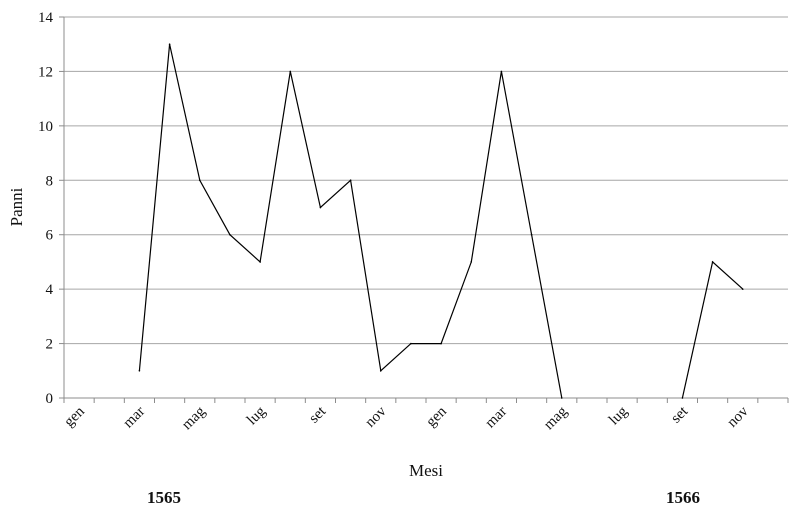 Image resolution: width=796 pixels, height=507 pixels. What do you see at coordinates (683, 497) in the screenshot?
I see `year-label-1566: 1566` at bounding box center [683, 497].